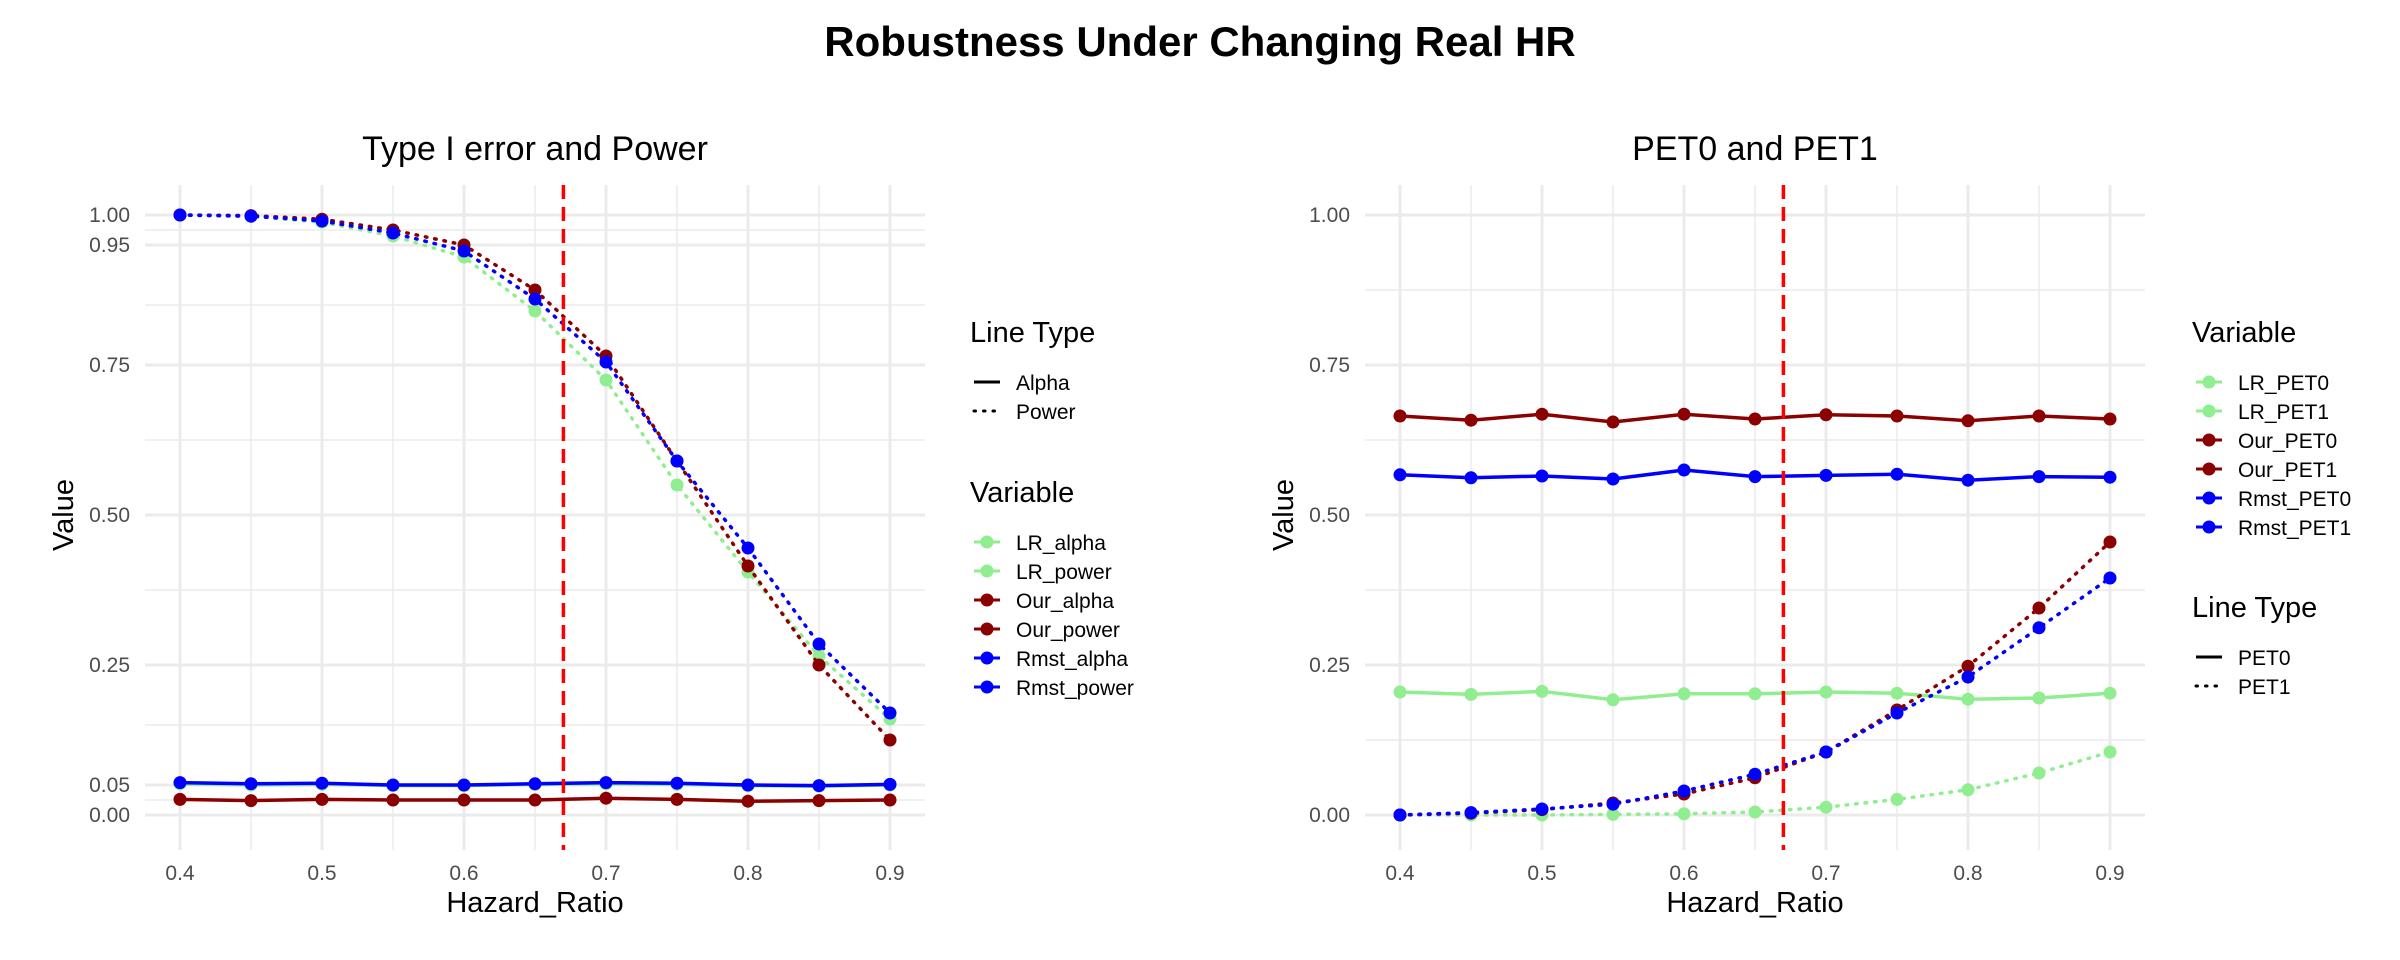  I want to click on x-axis-label: Hazard_Ratio, so click(1754, 903).